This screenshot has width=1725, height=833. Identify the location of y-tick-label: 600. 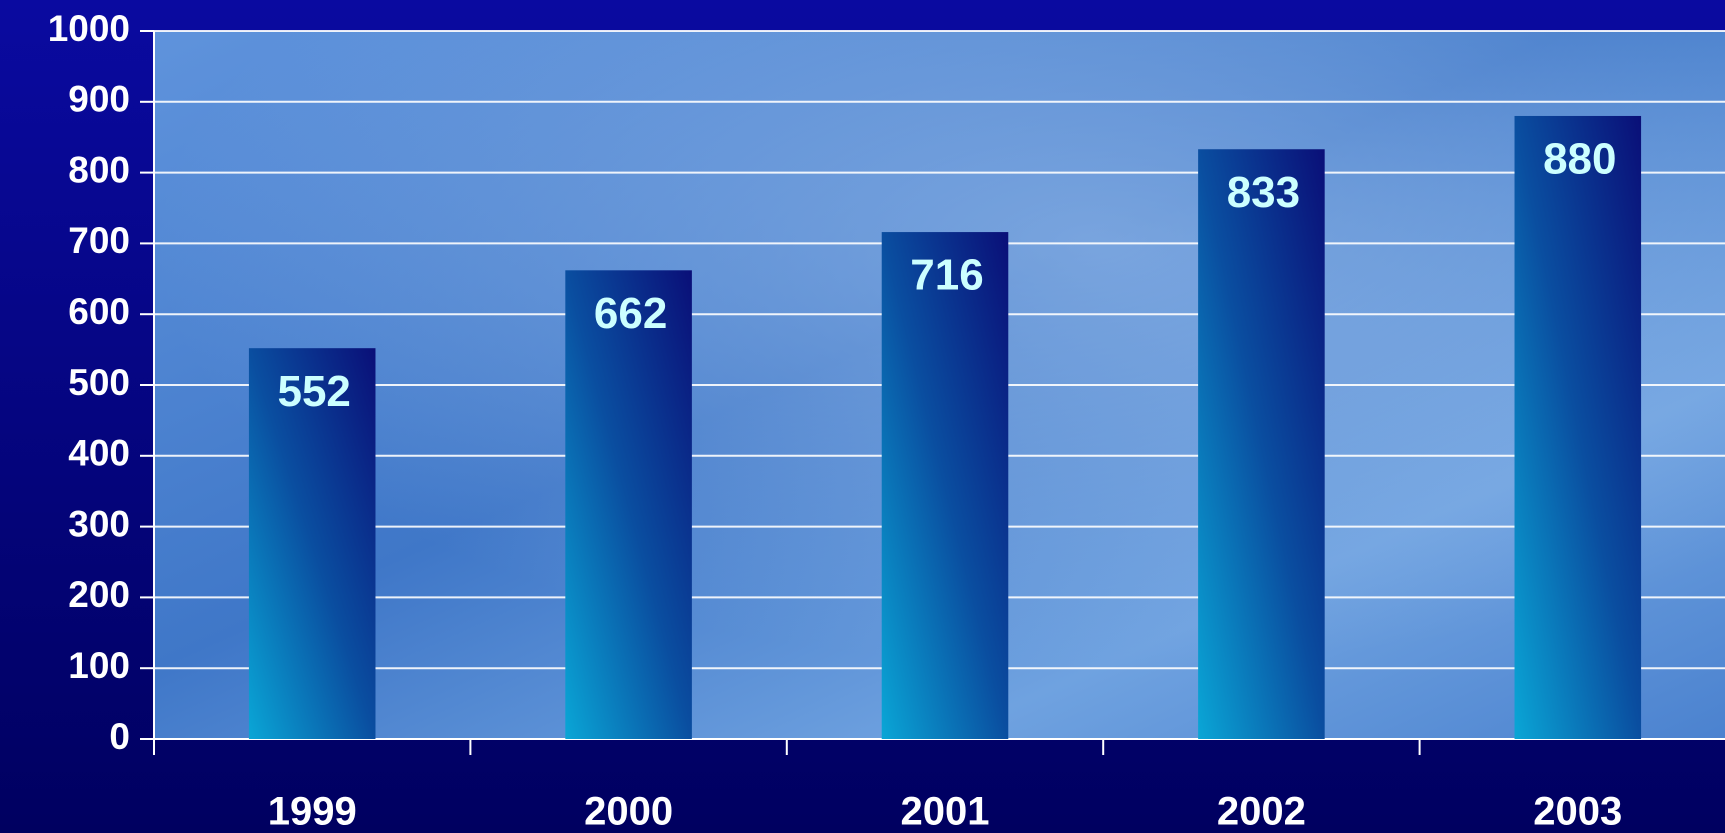
(99, 311).